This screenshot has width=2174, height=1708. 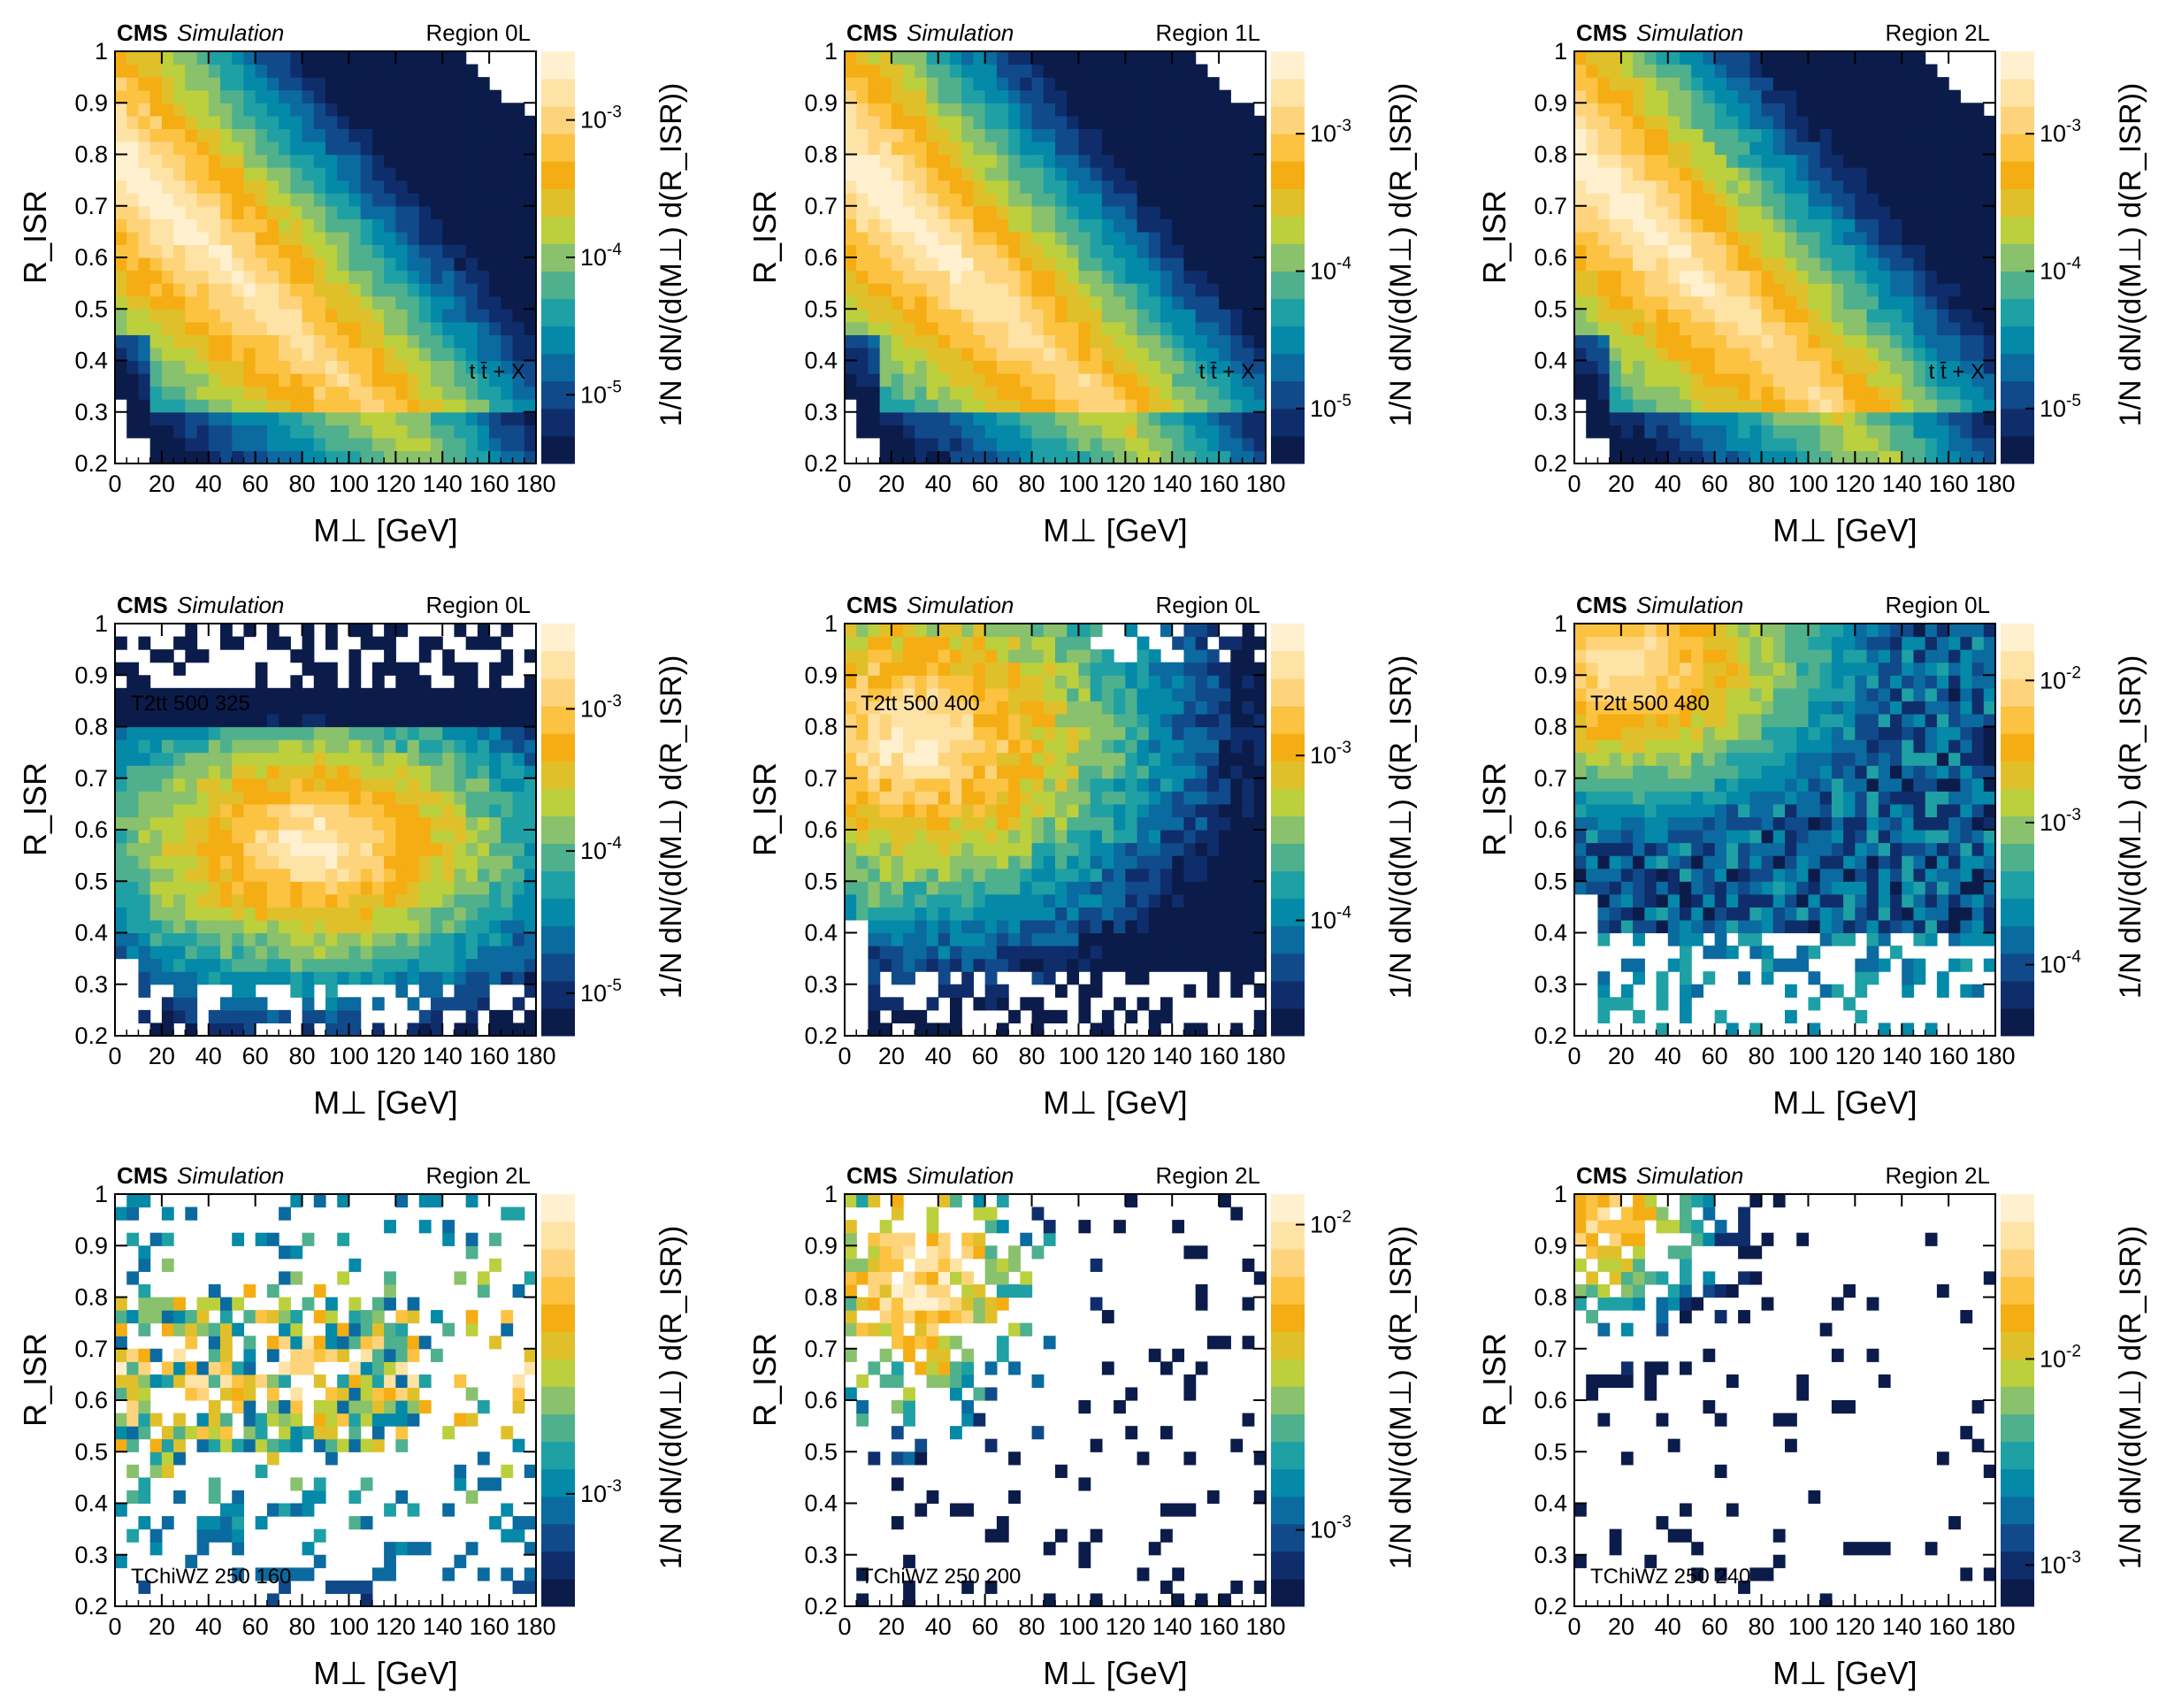 I want to click on x-tick-label: 160, so click(x=489, y=484).